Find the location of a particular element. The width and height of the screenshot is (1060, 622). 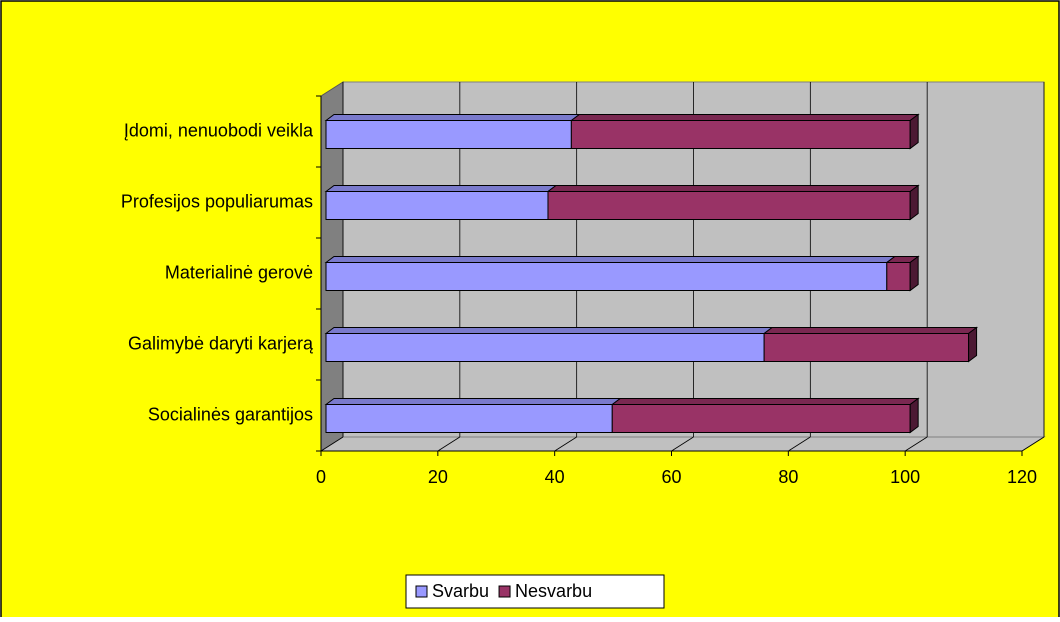

legend-label: Nesvarbu is located at coordinates (553, 591).